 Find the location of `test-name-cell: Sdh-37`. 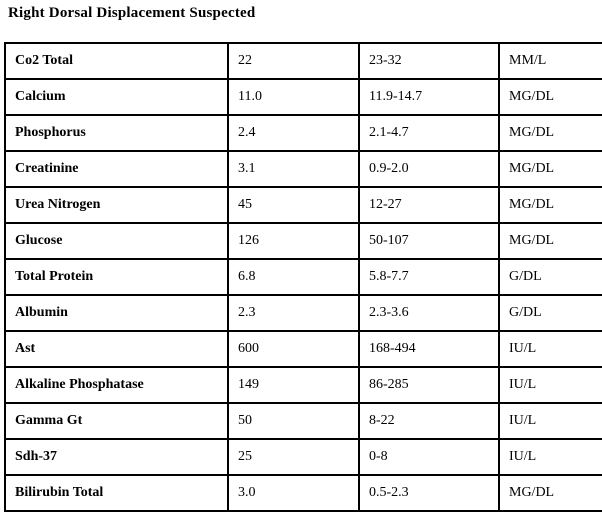

test-name-cell: Sdh-37 is located at coordinates (116, 457).